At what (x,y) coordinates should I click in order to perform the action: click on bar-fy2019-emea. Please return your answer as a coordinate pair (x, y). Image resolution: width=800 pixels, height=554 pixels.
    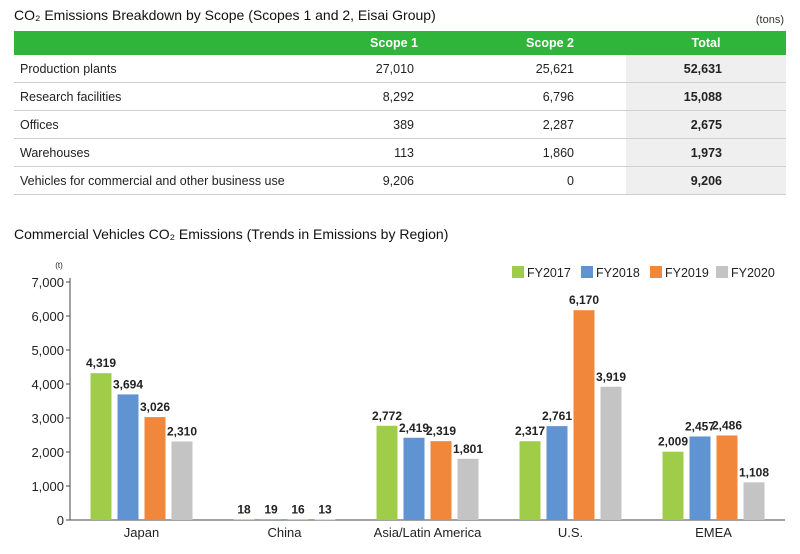
    Looking at the image, I should click on (727, 477).